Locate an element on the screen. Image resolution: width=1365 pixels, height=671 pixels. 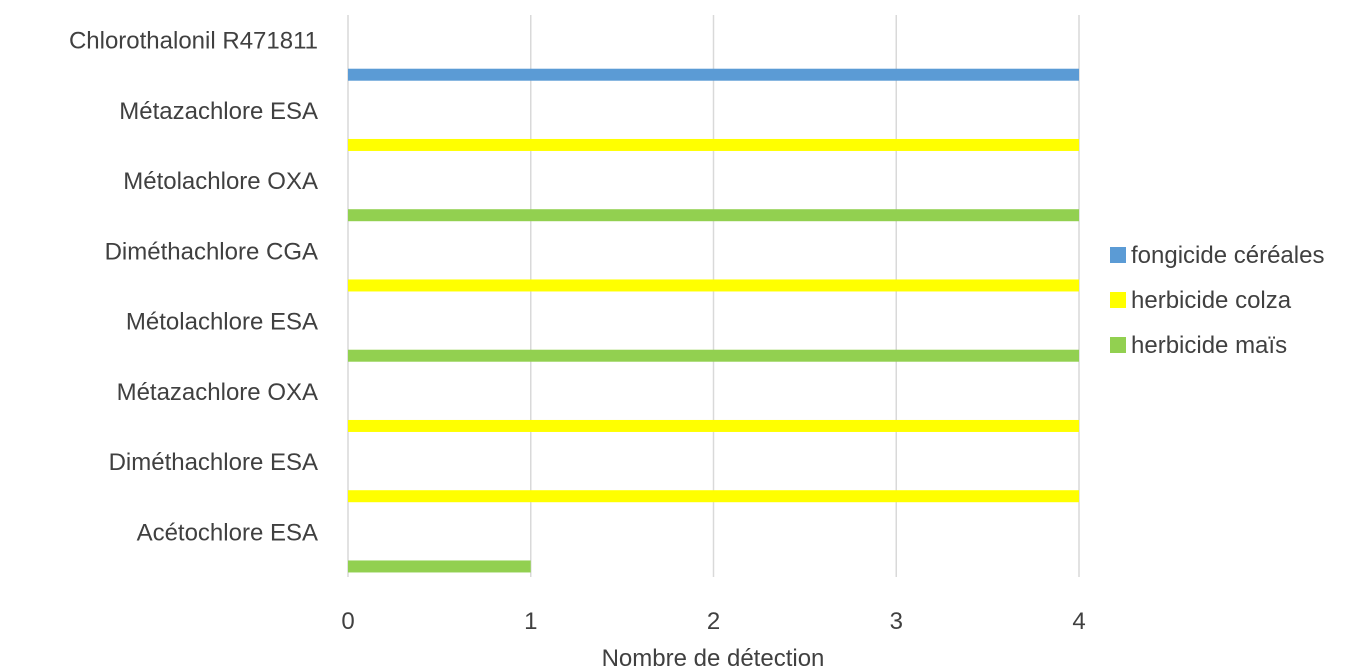
category-label: Diméthachlore ESA is located at coordinates (213, 462).